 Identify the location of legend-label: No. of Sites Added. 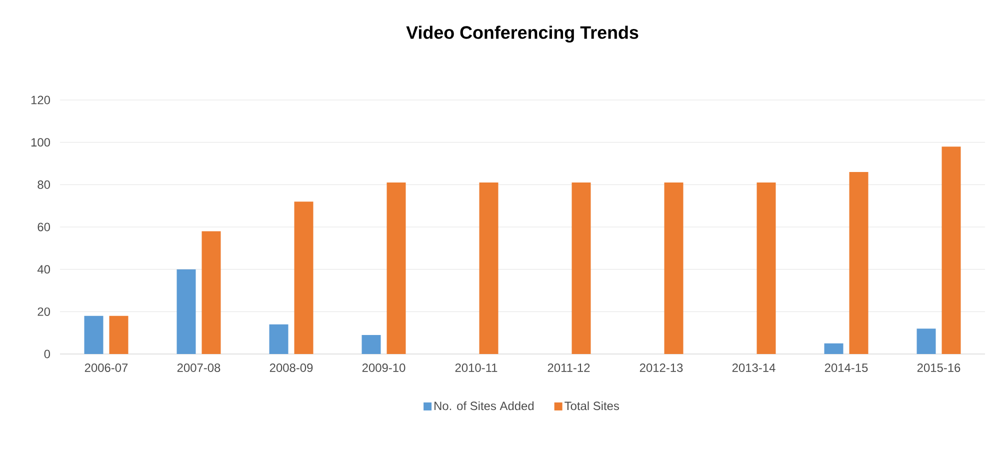
(484, 405).